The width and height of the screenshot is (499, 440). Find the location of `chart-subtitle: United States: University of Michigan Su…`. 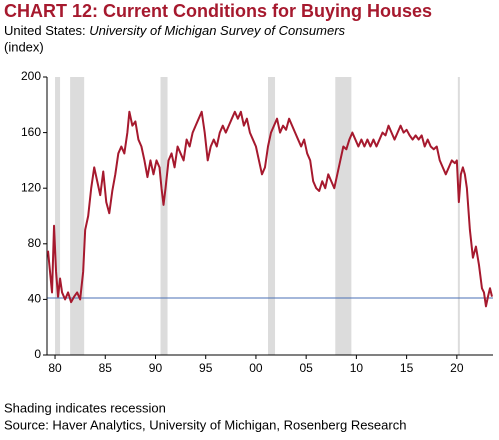

chart-subtitle: United States: University of Michigan Su… is located at coordinates (175, 30).